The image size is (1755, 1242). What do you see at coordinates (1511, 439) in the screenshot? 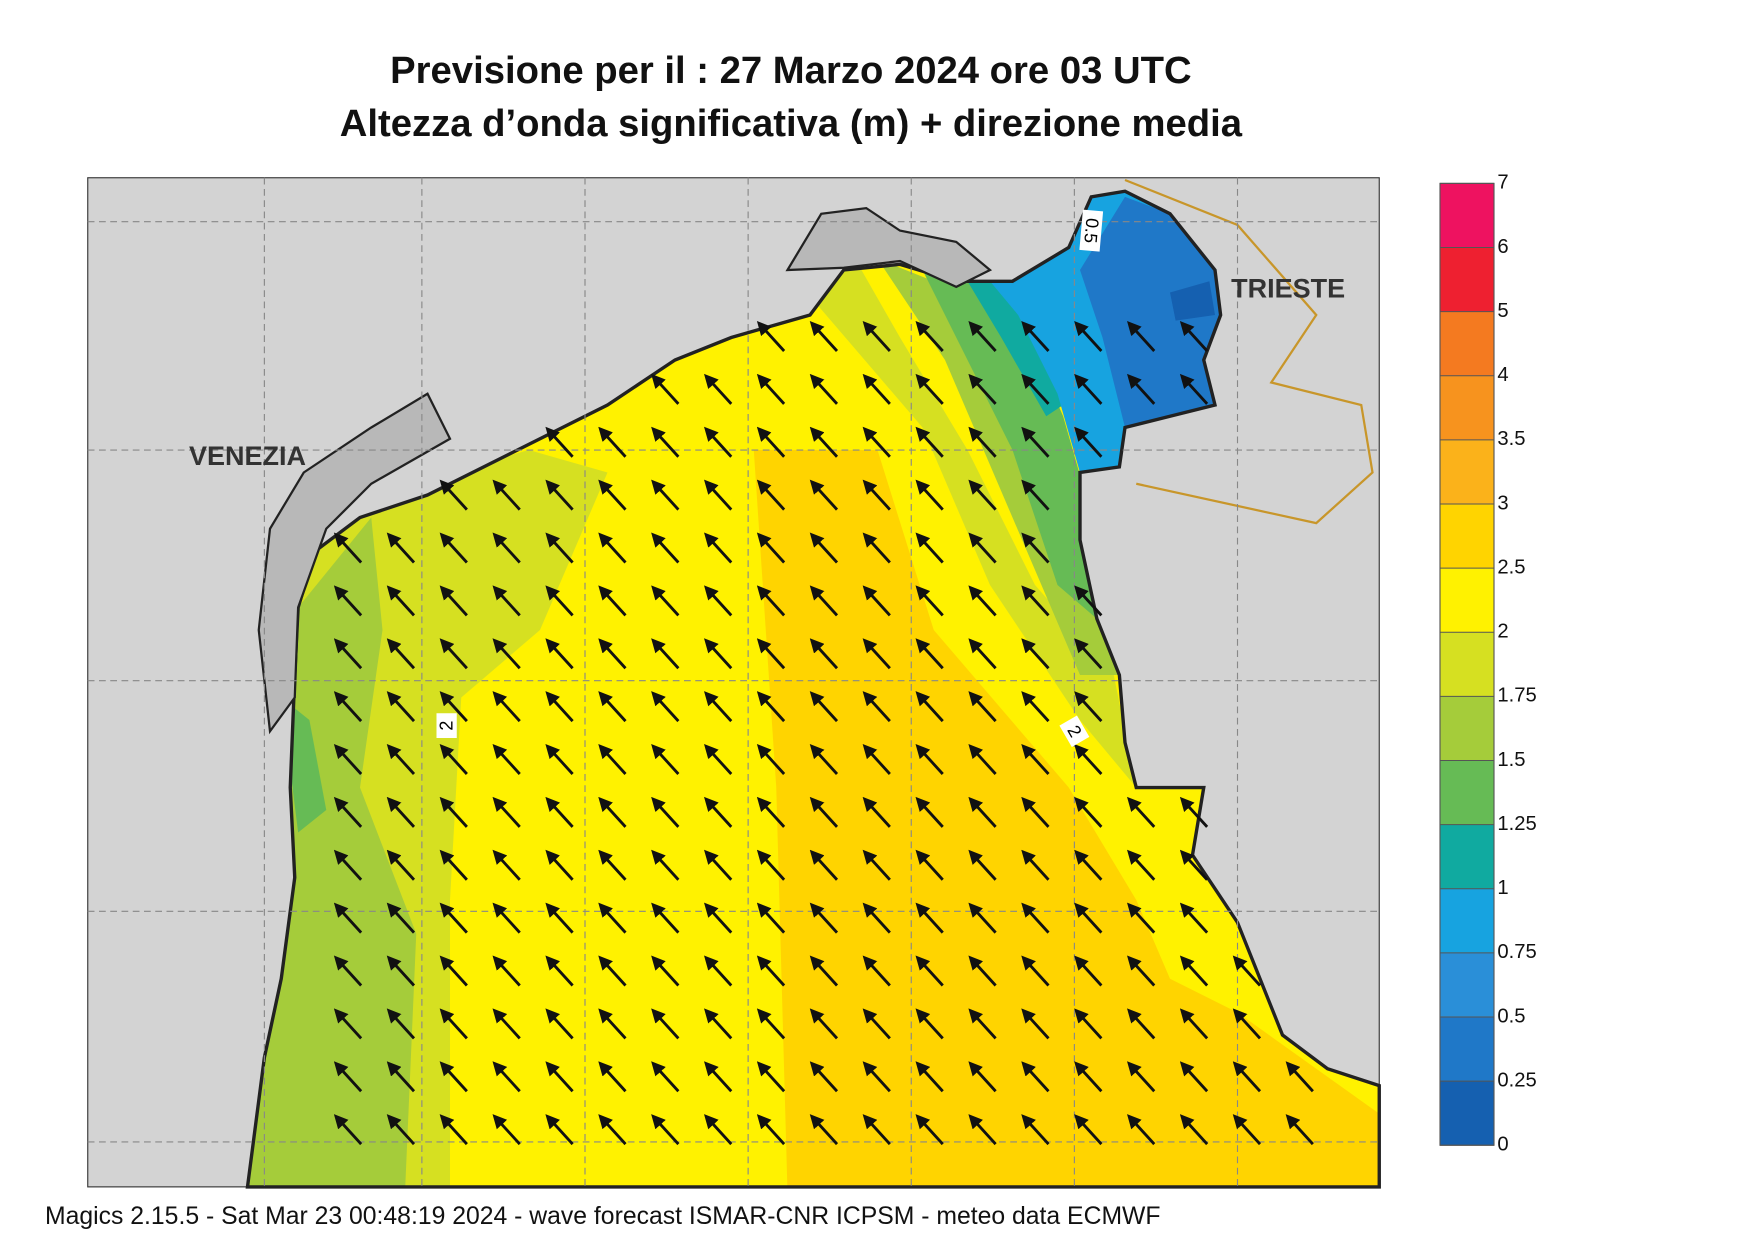
I see `legend-label: 3.5` at bounding box center [1511, 439].